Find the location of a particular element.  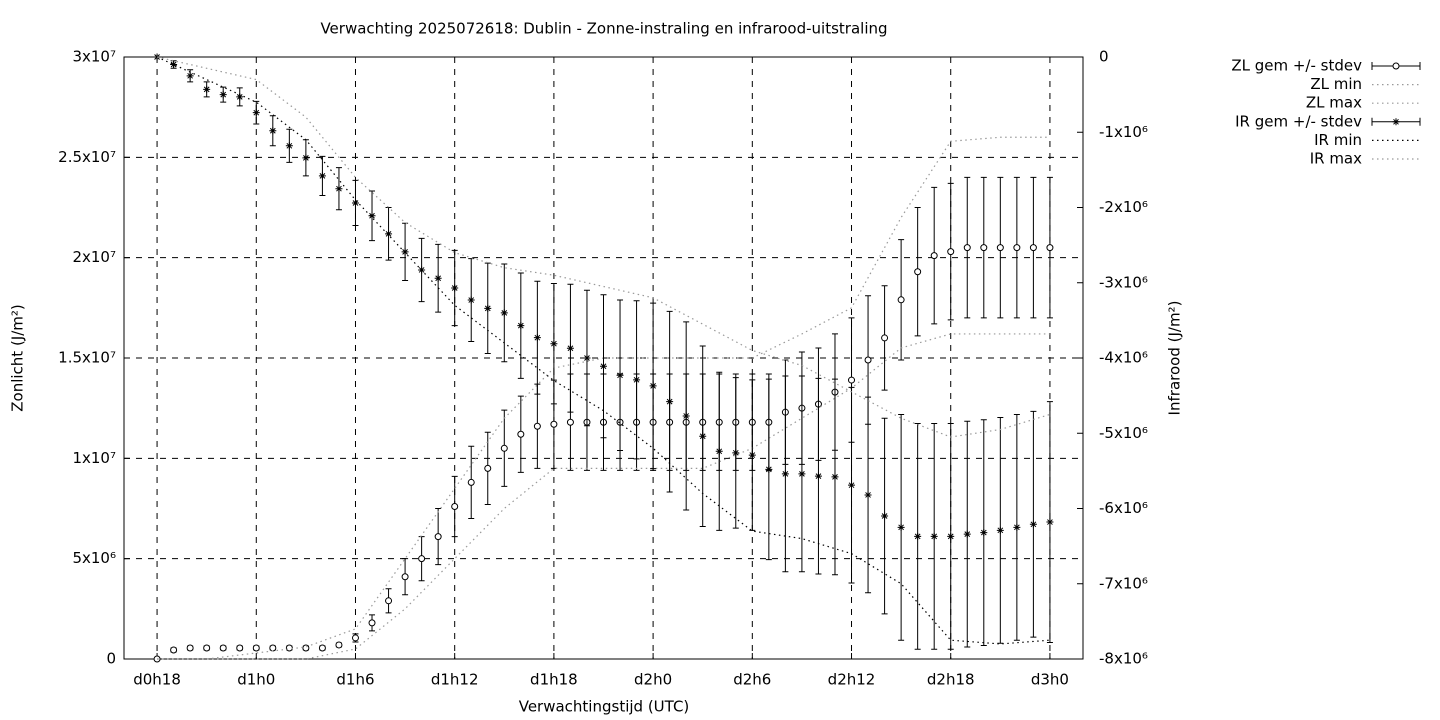

y2-tick-label: -8x10⁶ is located at coordinates (1123, 659).